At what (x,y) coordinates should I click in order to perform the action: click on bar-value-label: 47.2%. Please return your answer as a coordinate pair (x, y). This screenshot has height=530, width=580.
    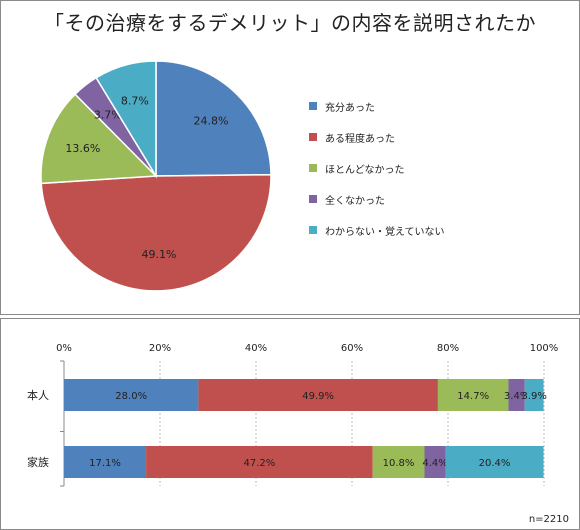
    Looking at the image, I should click on (259, 463).